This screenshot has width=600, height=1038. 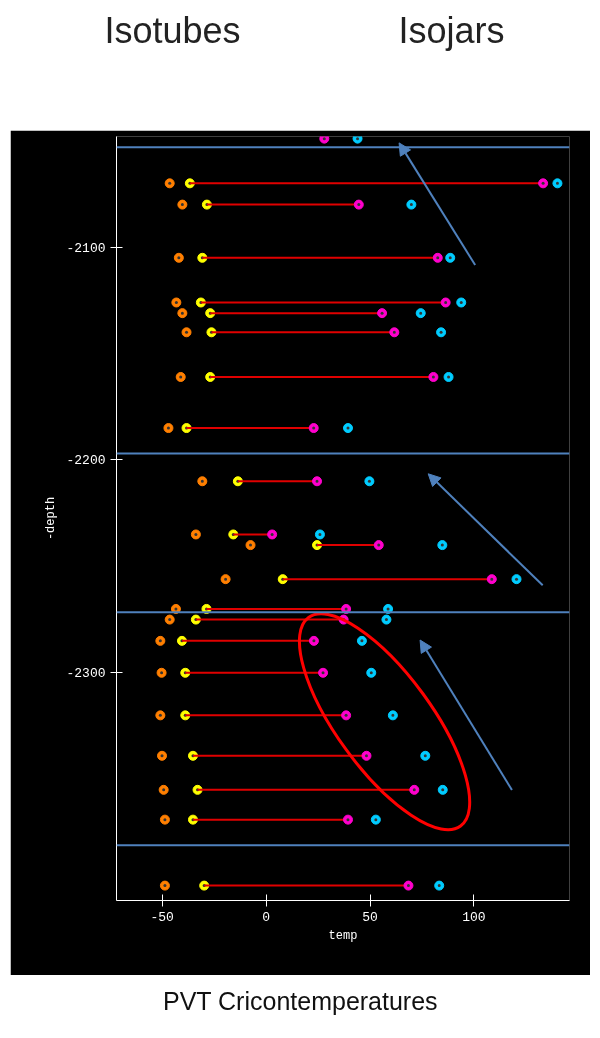 What do you see at coordinates (86, 461) in the screenshot?
I see `y-tick-label: -2200` at bounding box center [86, 461].